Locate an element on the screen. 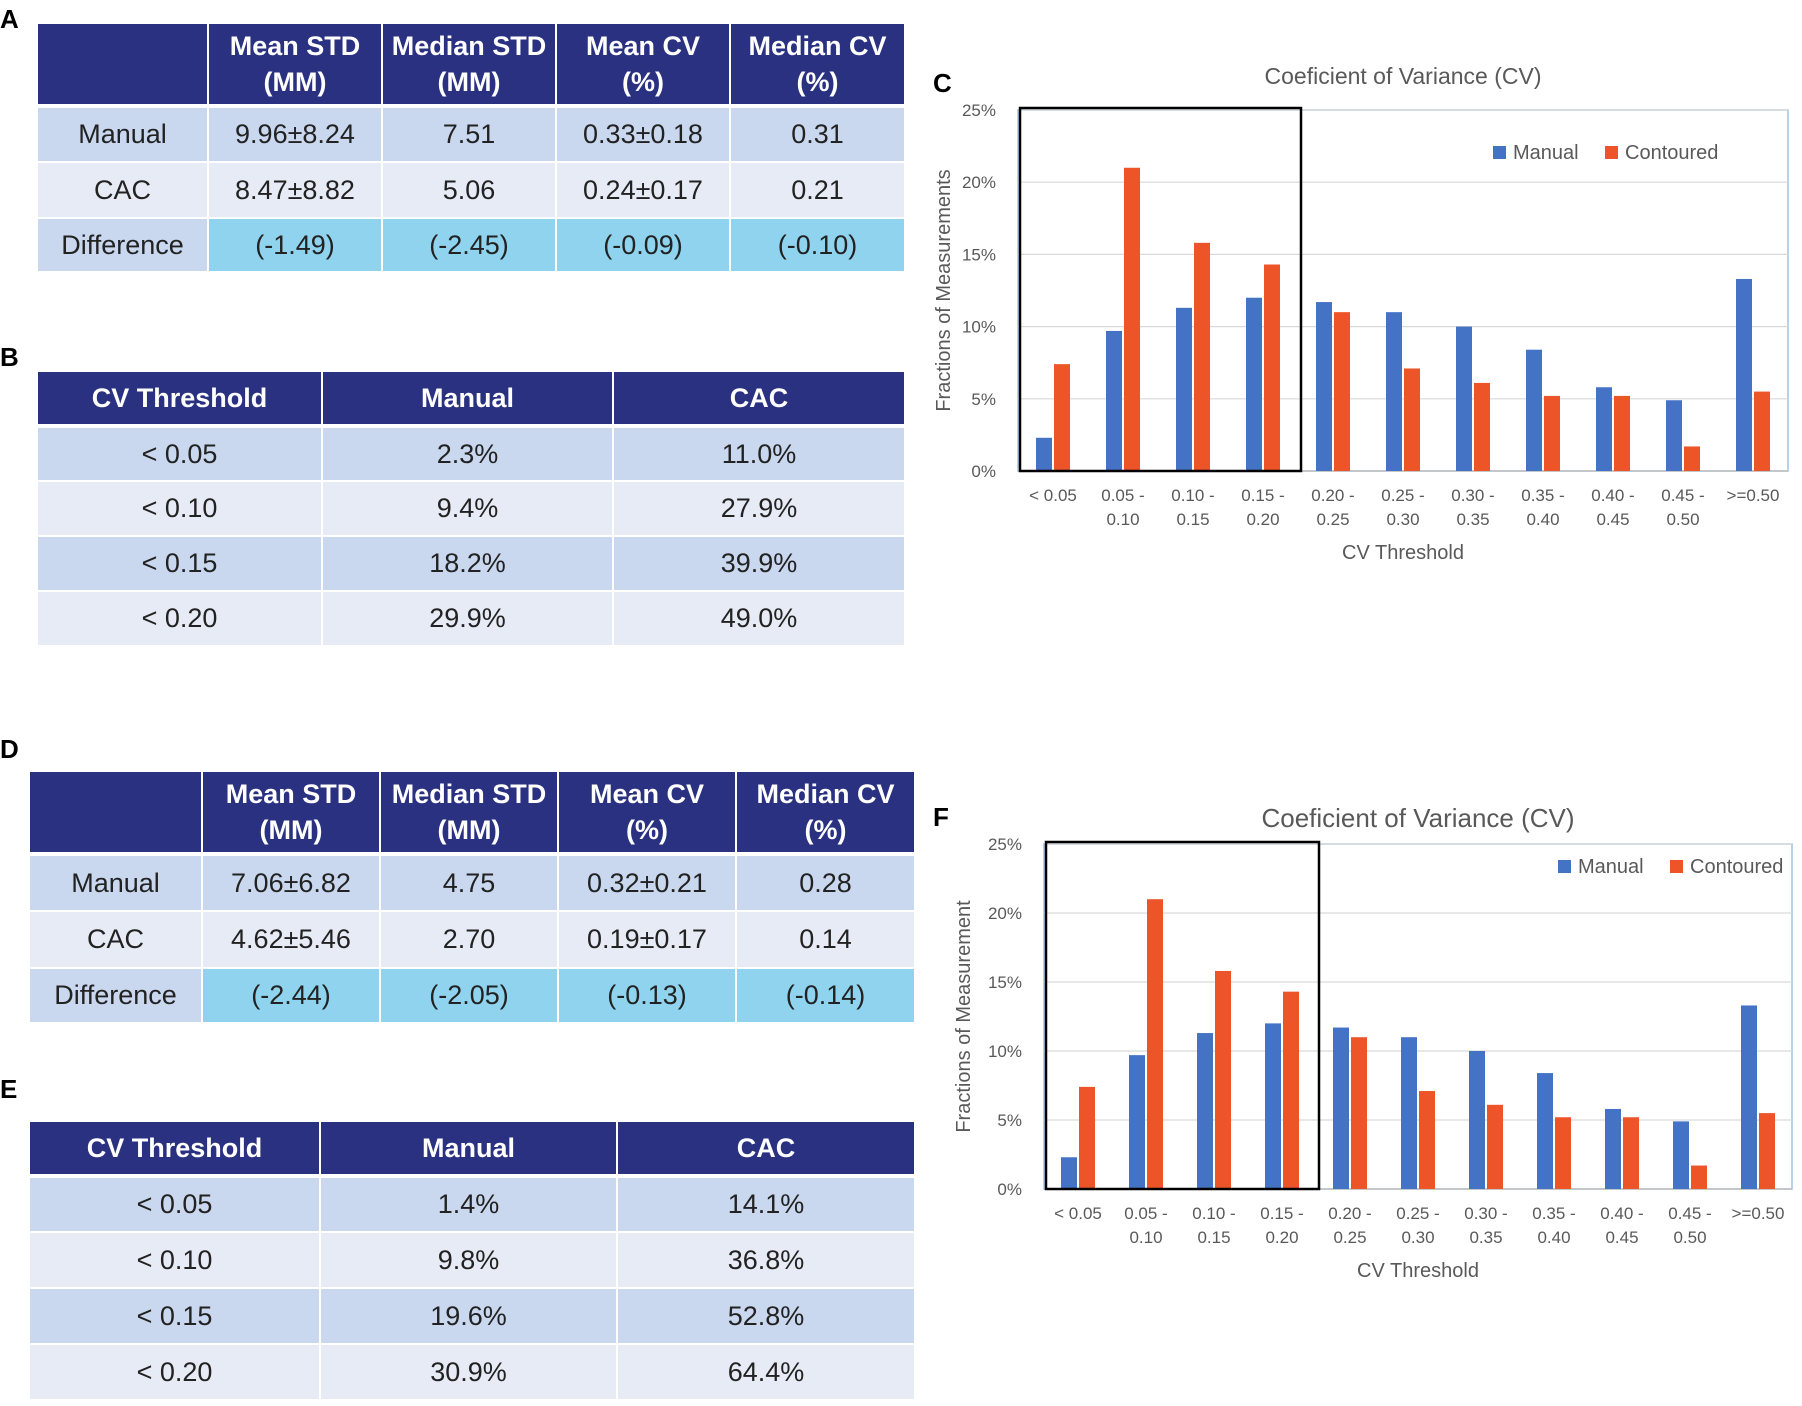  table-cell: 11.0% is located at coordinates (758, 454).